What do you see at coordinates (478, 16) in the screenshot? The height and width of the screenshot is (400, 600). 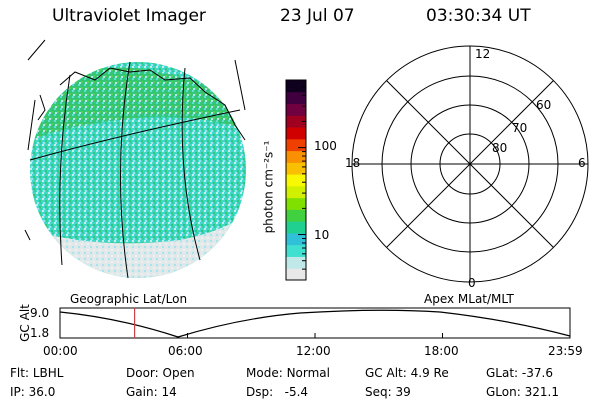 I see `time-label: 03:30:34 UT` at bounding box center [478, 16].